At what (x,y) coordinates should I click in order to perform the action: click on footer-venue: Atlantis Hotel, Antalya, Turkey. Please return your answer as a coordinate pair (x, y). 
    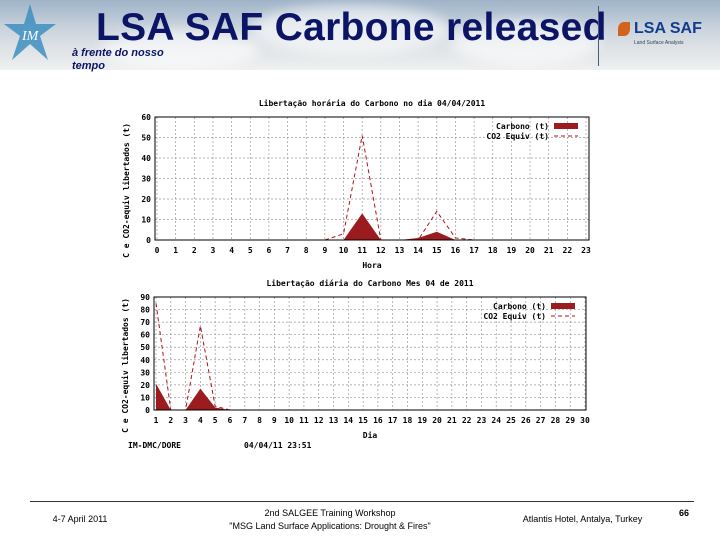
    Looking at the image, I should click on (582, 519).